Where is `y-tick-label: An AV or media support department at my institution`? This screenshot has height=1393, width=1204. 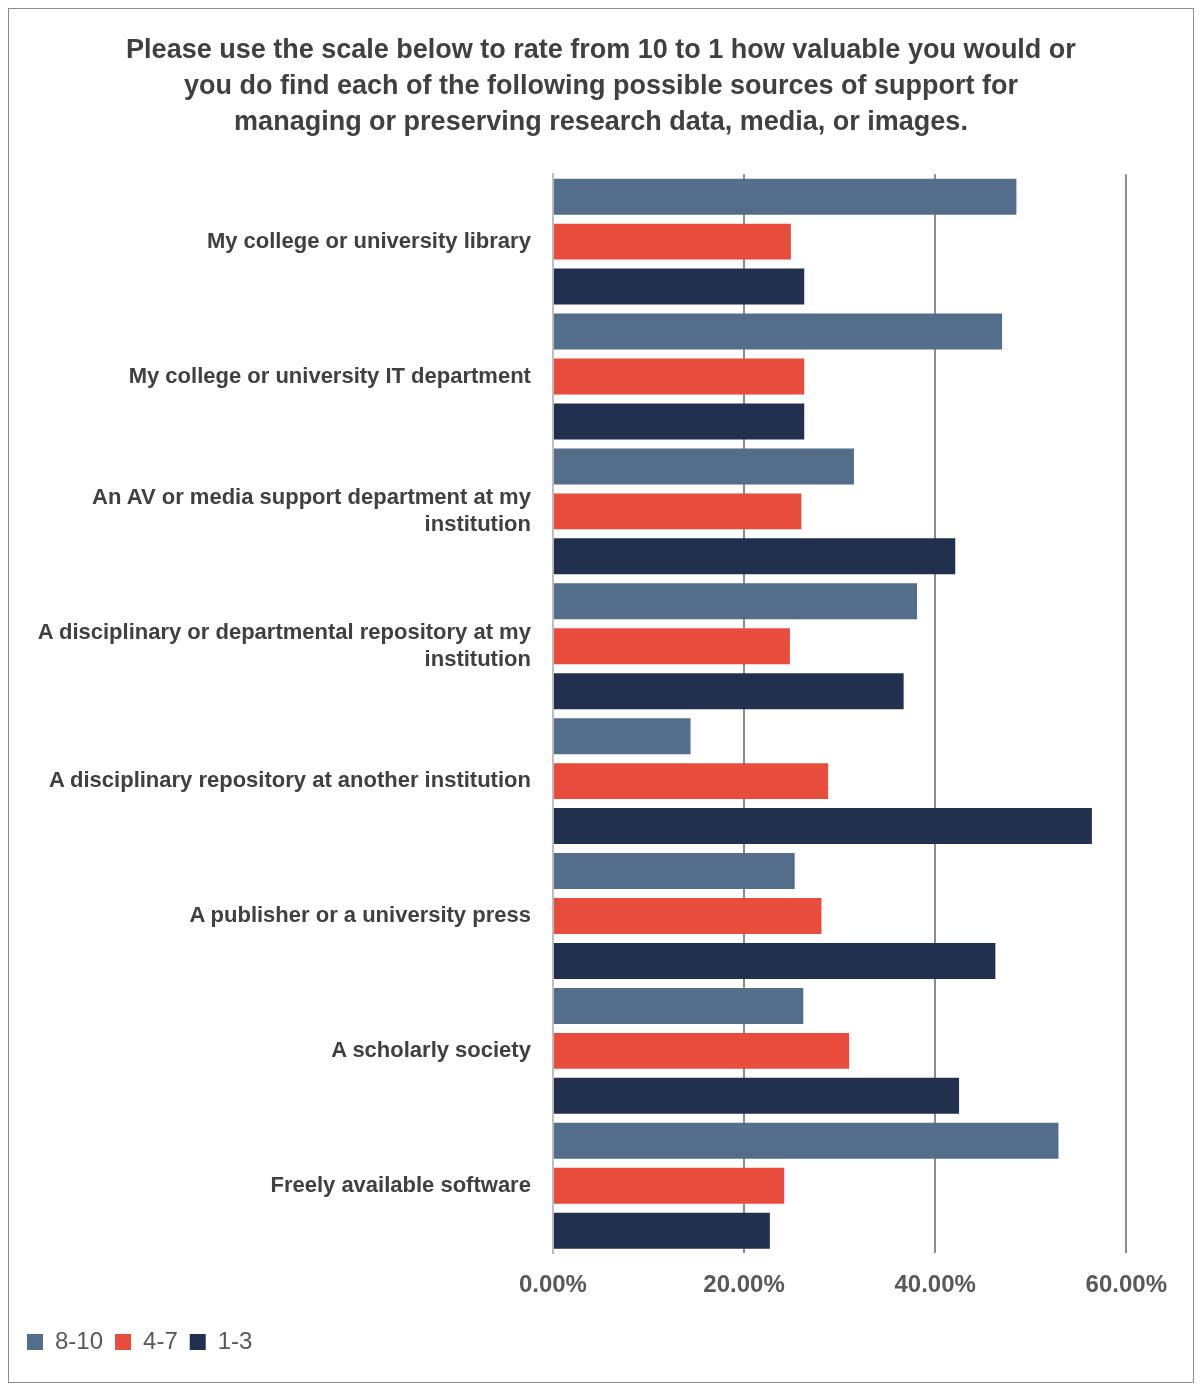 y-tick-label: An AV or media support department at my institution is located at coordinates (312, 510).